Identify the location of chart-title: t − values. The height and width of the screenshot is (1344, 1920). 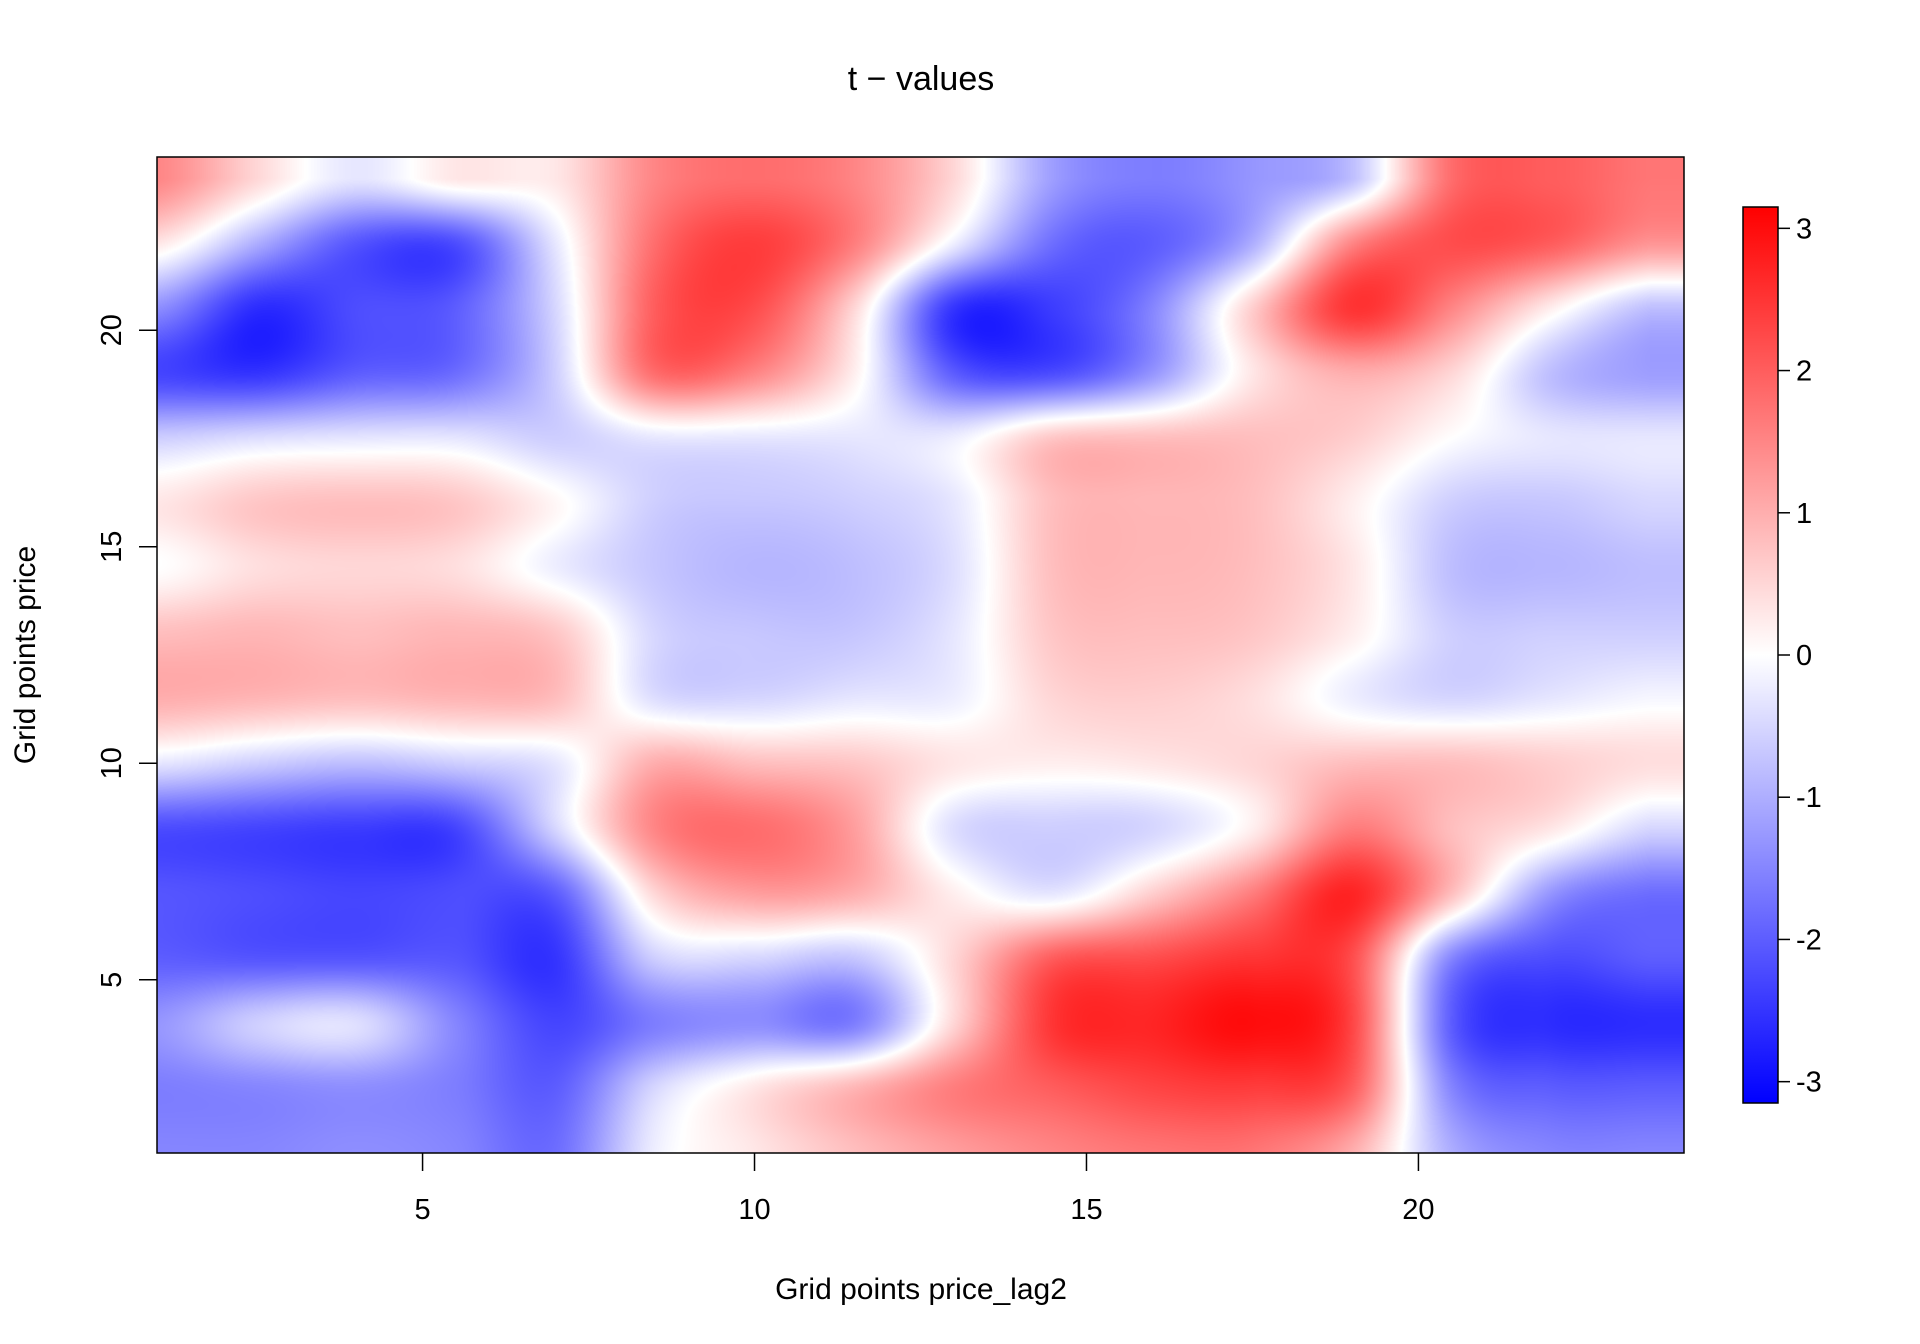
(921, 79).